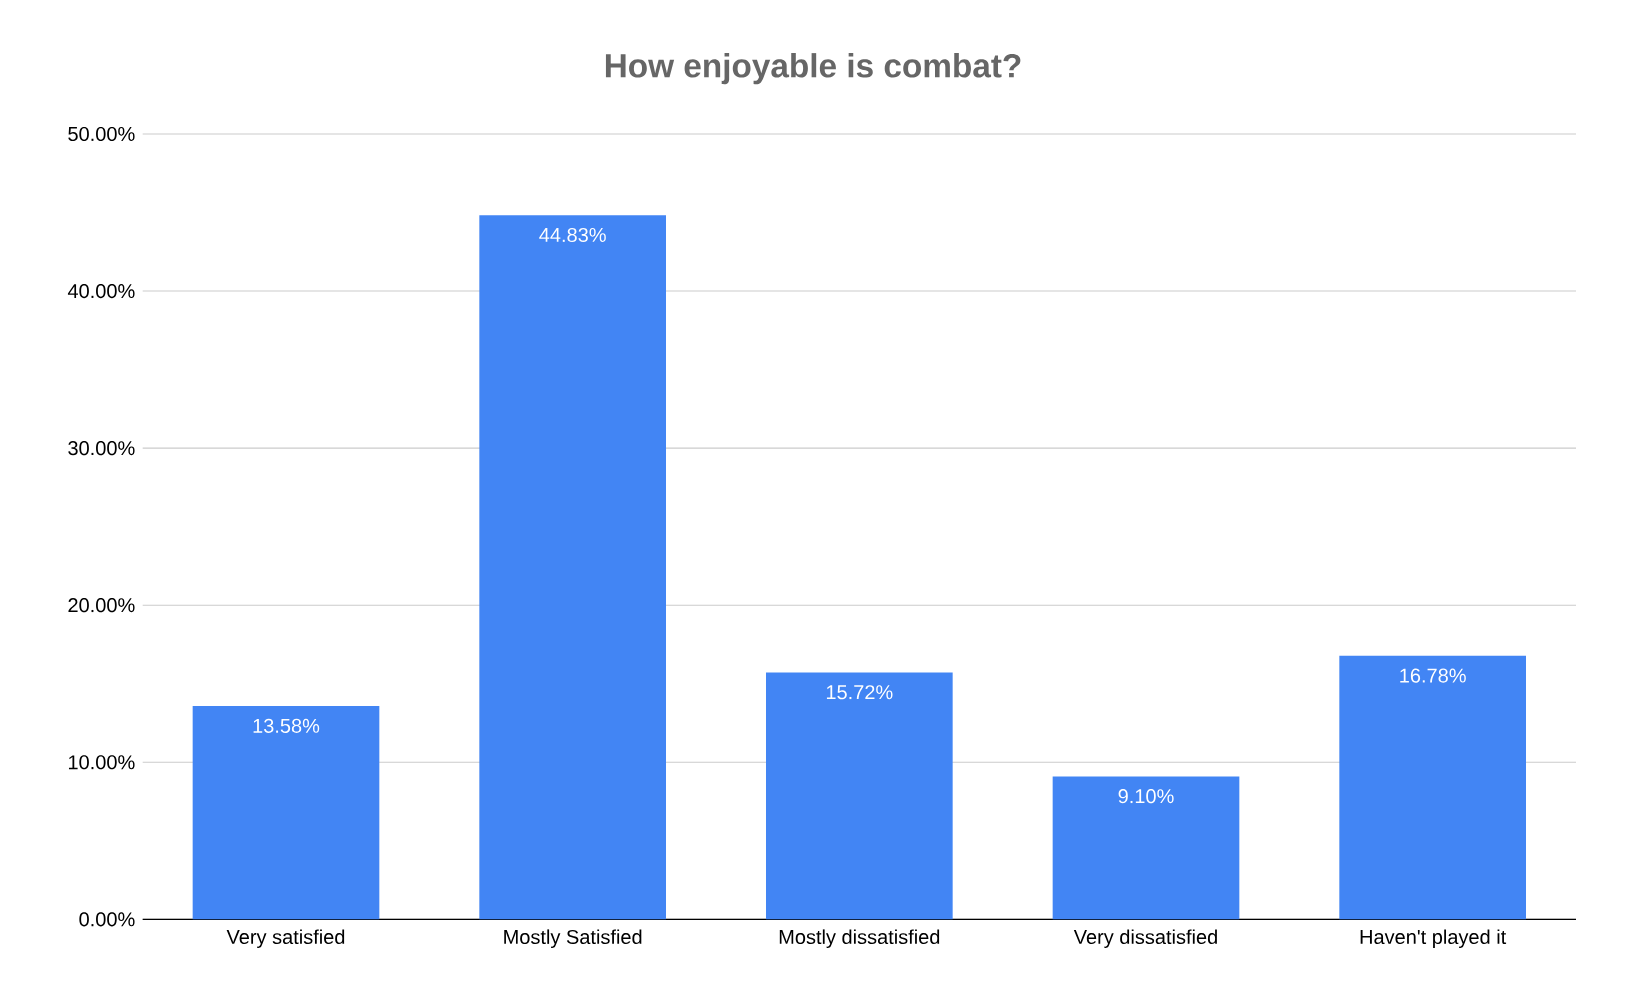  Describe the element at coordinates (101, 448) in the screenshot. I see `y-tick-label: 30.00%` at that location.